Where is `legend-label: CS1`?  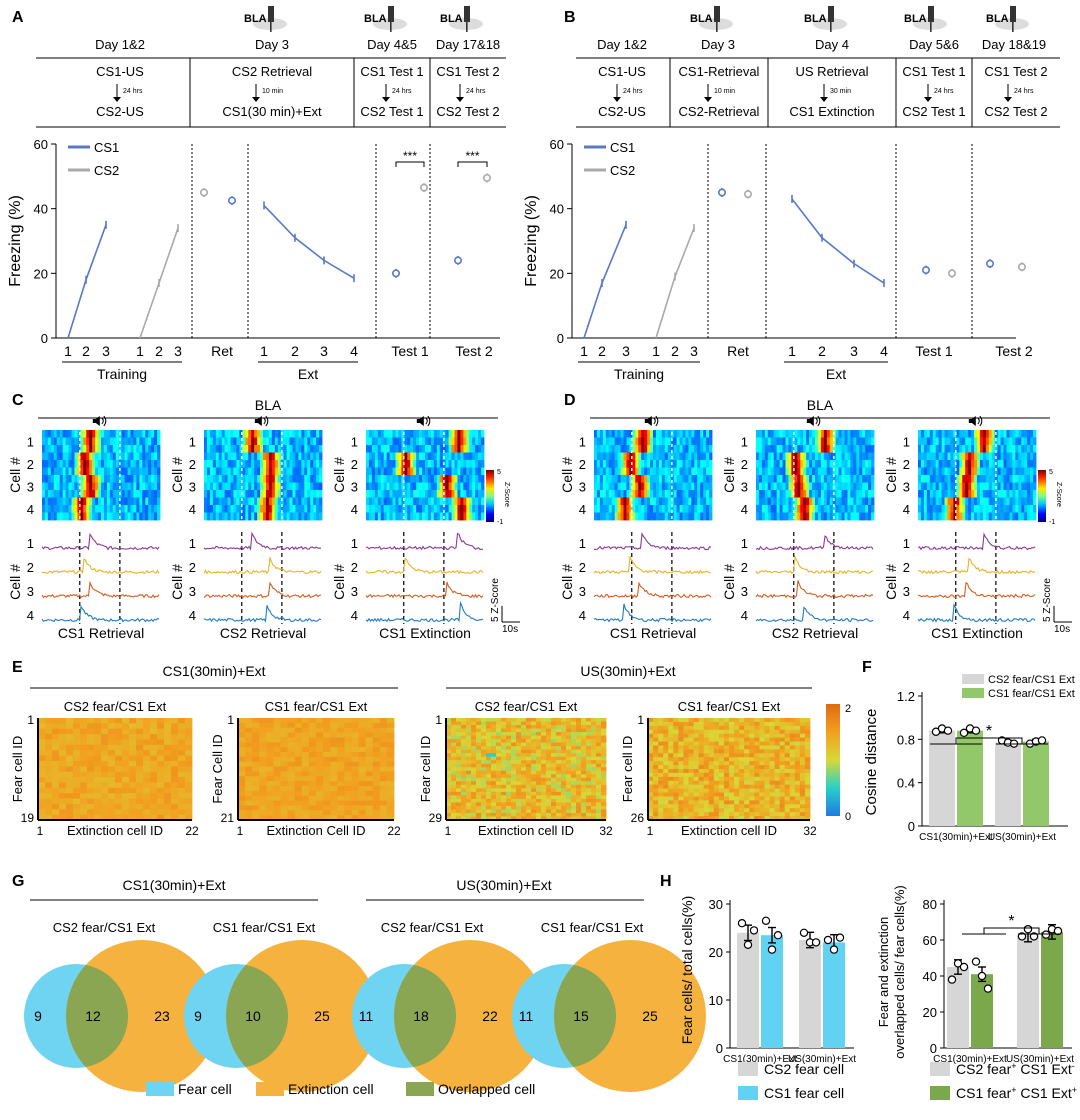
legend-label: CS1 is located at coordinates (106, 147).